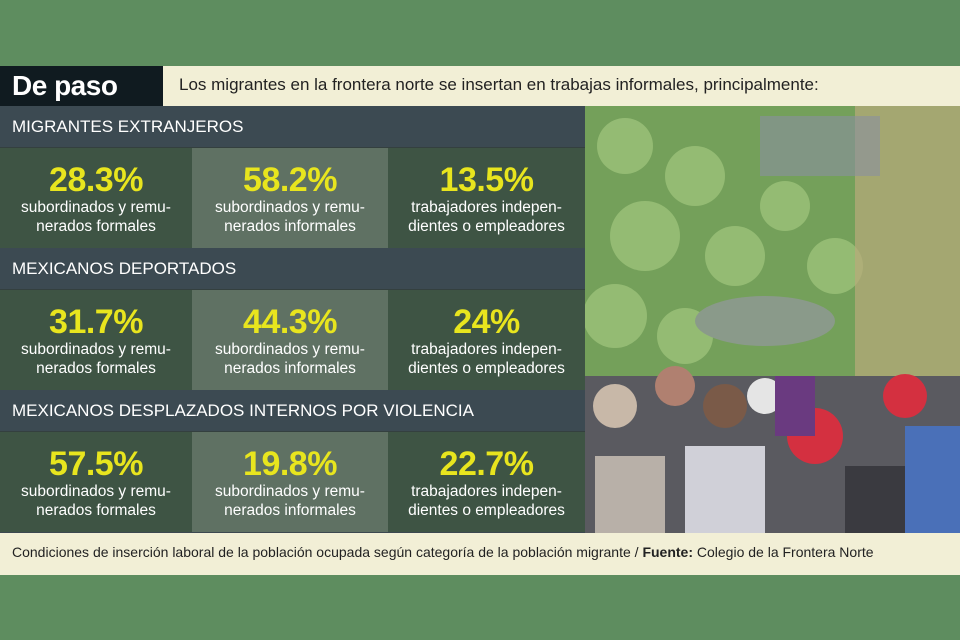  Describe the element at coordinates (292, 126) in the screenshot. I see `section-heading: MIGRANTES EXTRANJEROS` at that location.